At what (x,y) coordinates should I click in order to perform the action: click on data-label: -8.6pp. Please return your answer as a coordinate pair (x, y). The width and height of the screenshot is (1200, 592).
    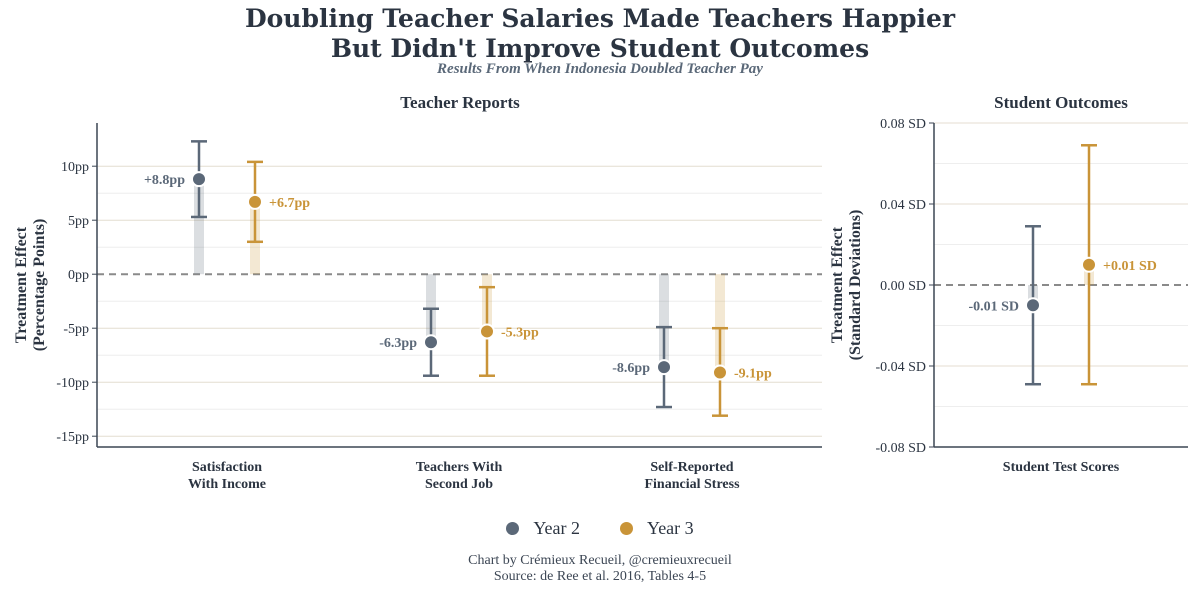
    Looking at the image, I should click on (631, 368).